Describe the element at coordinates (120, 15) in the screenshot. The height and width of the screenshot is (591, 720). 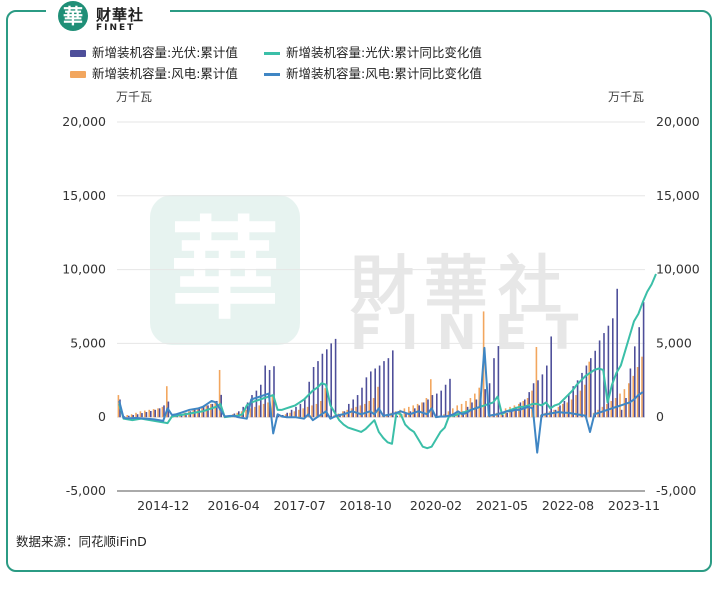
I see `logo-name: 财華社` at that location.